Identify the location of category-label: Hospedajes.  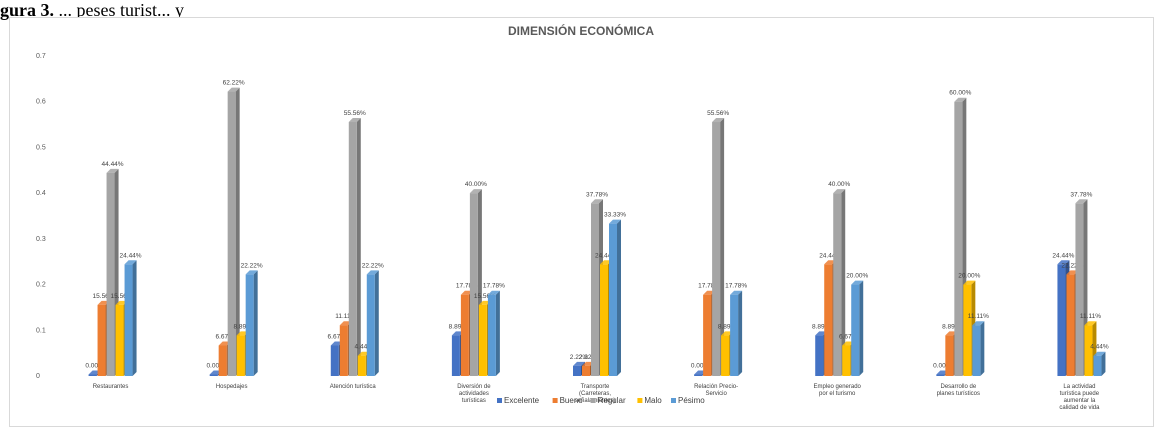
(232, 387).